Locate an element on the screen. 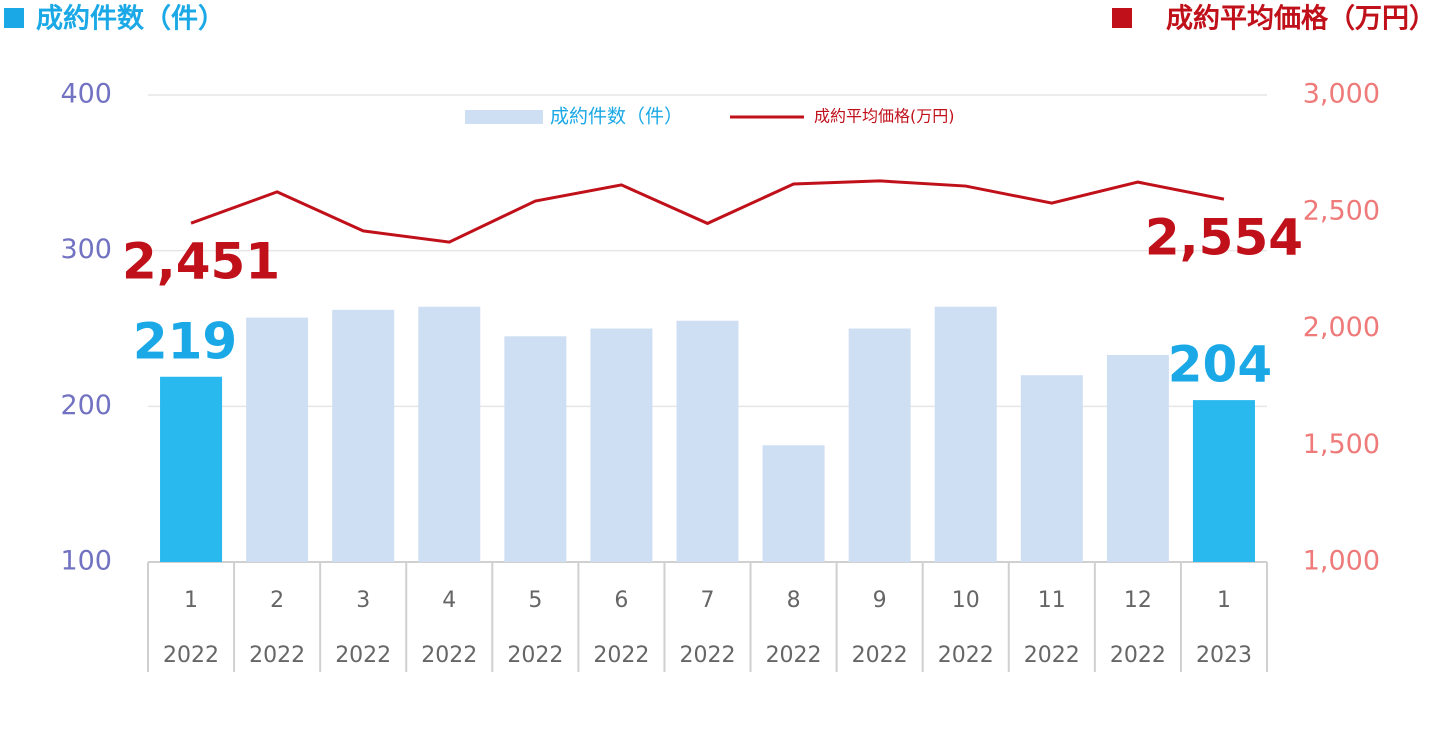 The width and height of the screenshot is (1440, 738). right-title-marker is located at coordinates (1122, 18).